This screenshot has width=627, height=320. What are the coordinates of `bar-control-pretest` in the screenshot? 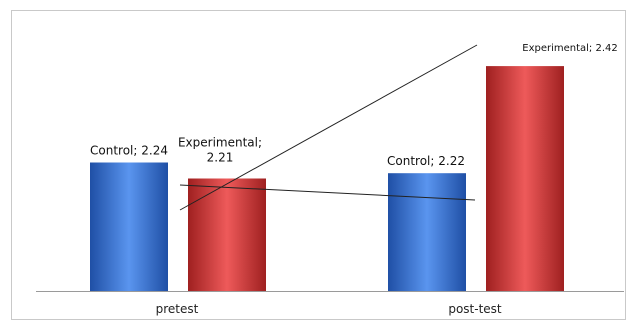 It's located at (129, 226).